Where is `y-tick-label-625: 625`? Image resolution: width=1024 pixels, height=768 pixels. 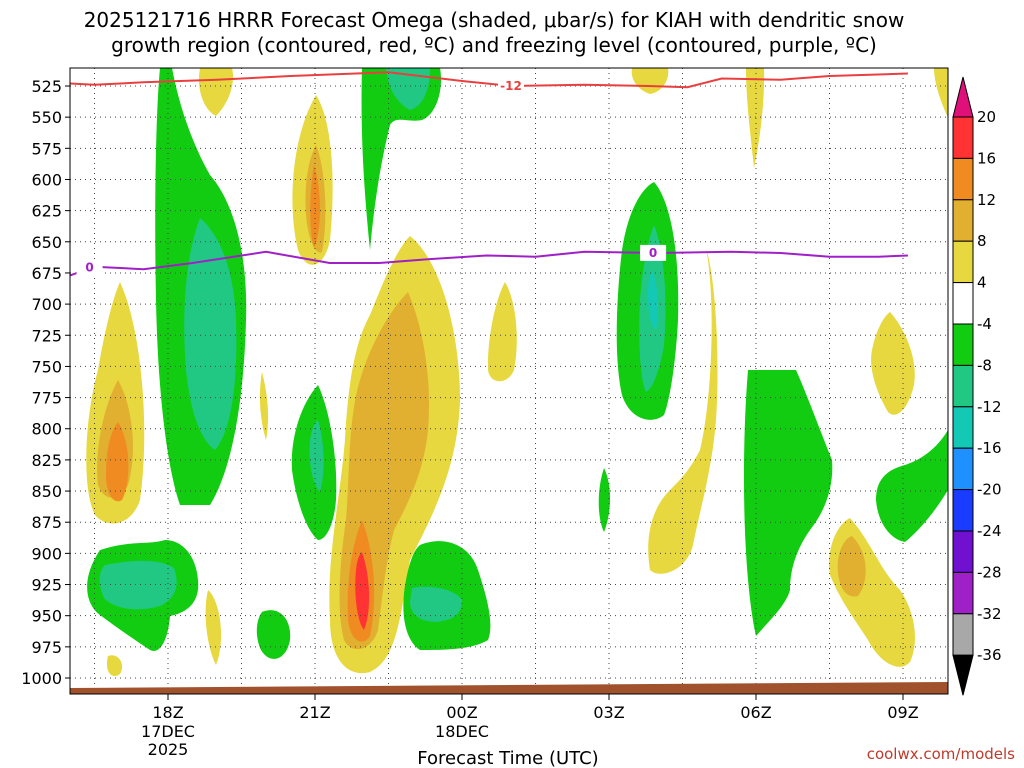 y-tick-label-625: 625 is located at coordinates (46, 211).